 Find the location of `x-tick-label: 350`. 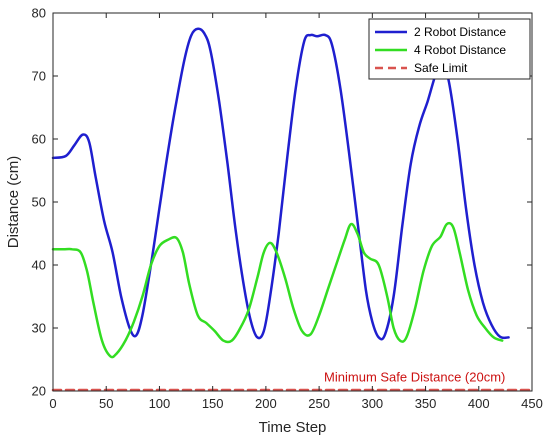

x-tick-label: 350 is located at coordinates (426, 403).